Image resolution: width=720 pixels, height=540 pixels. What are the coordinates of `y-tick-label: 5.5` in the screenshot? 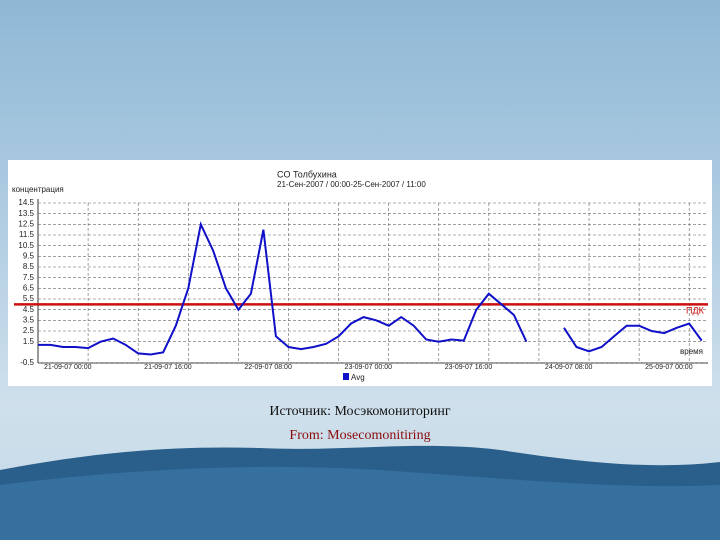 It's located at (29, 298).